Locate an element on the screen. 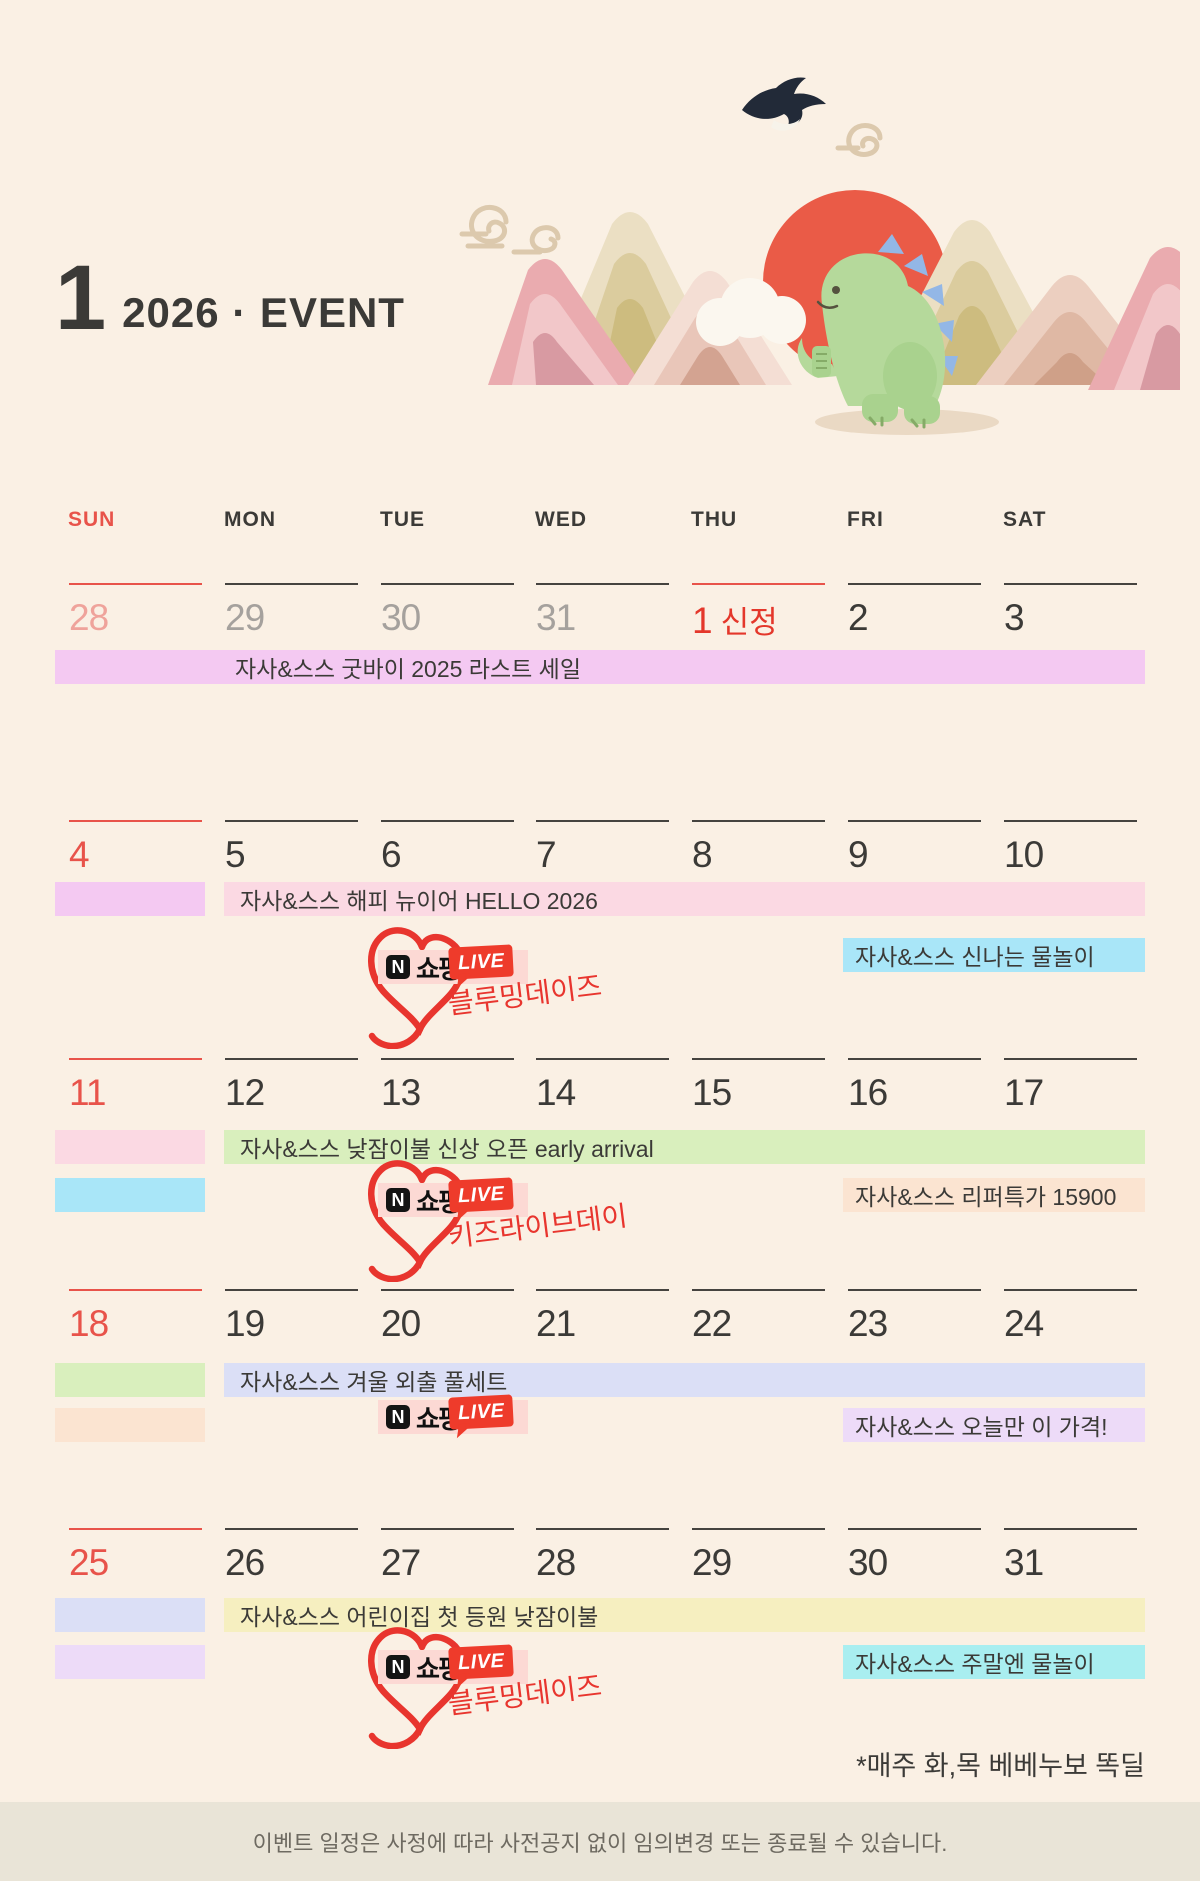 The width and height of the screenshot is (1200, 1881). mountains-left is located at coordinates (640, 298).